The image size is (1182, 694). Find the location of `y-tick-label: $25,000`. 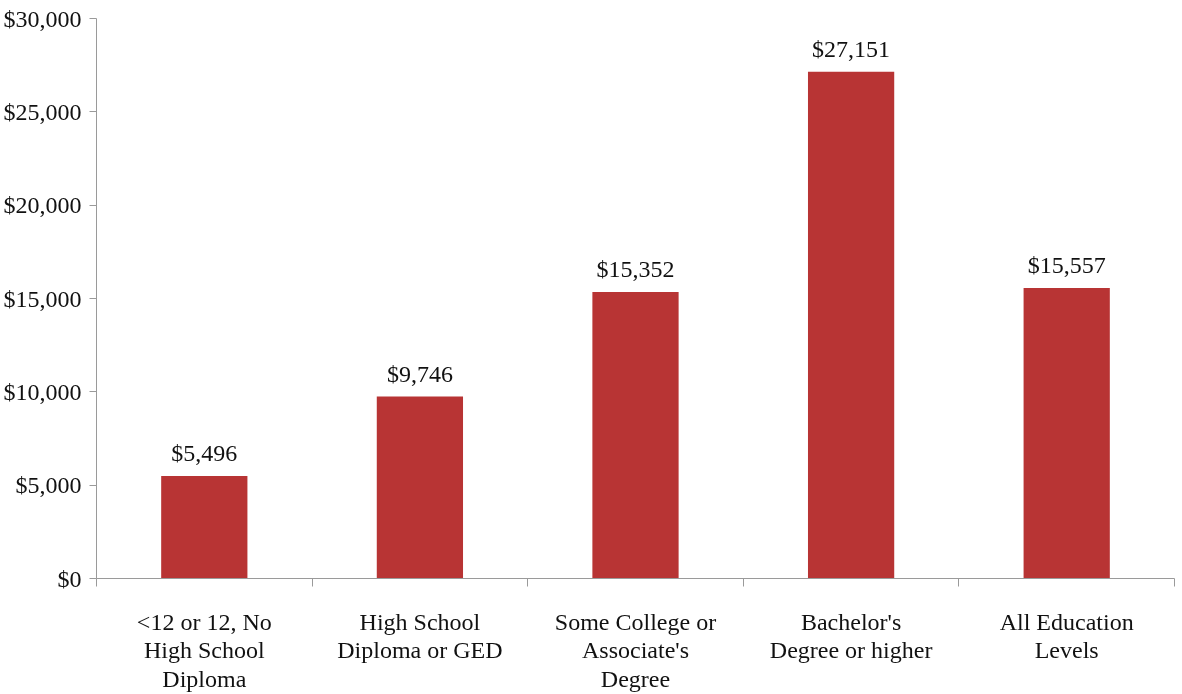

y-tick-label: $25,000 is located at coordinates (42, 111).